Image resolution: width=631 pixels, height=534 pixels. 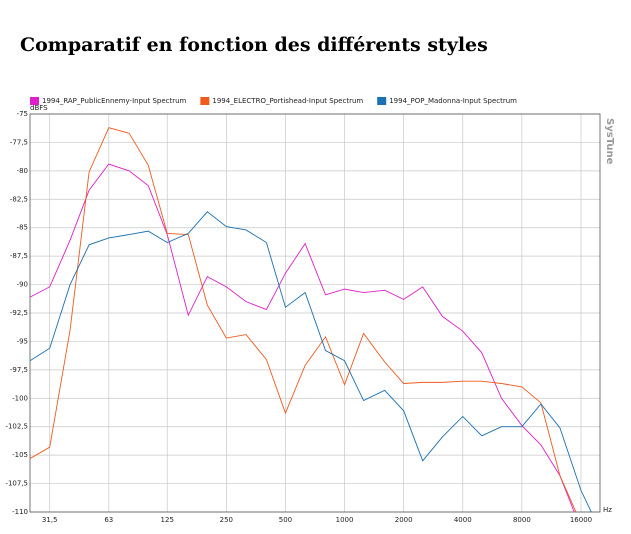 What do you see at coordinates (108, 520) in the screenshot?
I see `x-tick-label: 63` at bounding box center [108, 520].